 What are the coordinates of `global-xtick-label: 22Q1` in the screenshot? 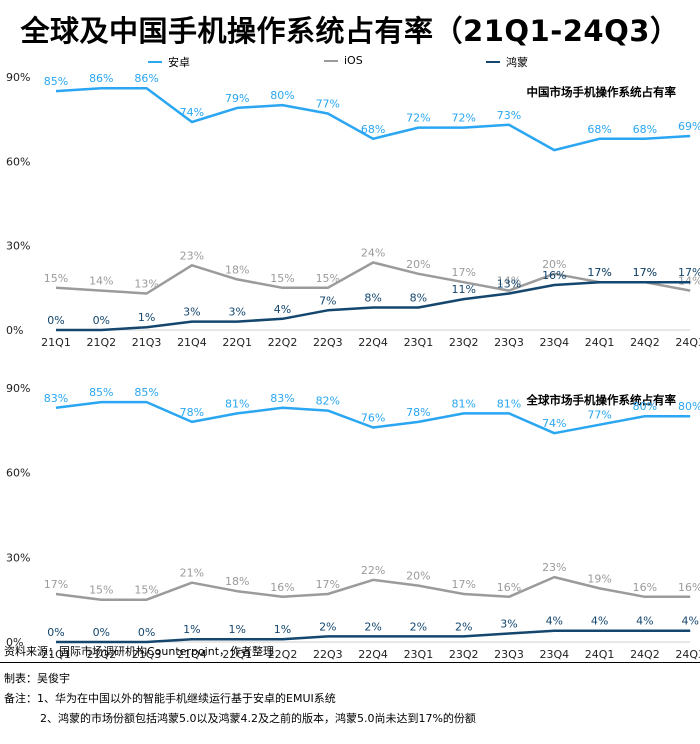 It's located at (237, 654).